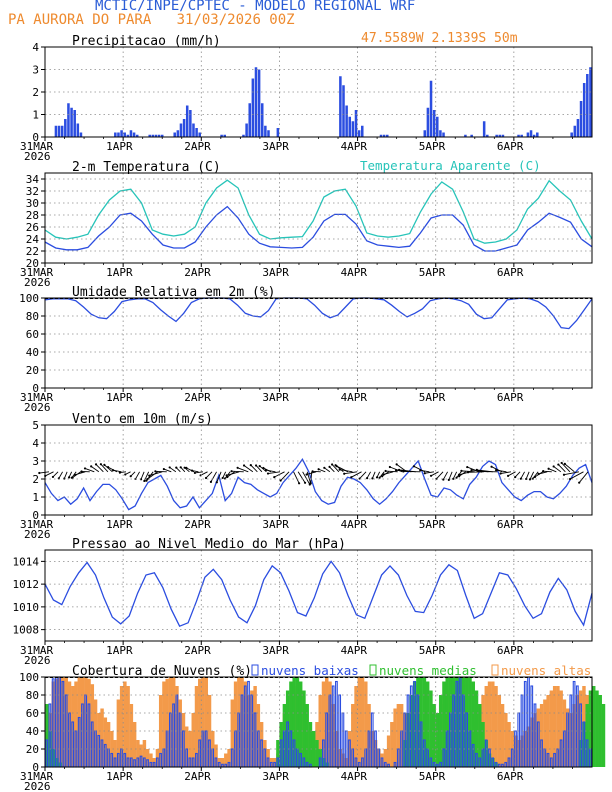 This screenshot has width=612, height=792. What do you see at coordinates (35, 767) in the screenshot?
I see `y-tick-label: 0` at bounding box center [35, 767].